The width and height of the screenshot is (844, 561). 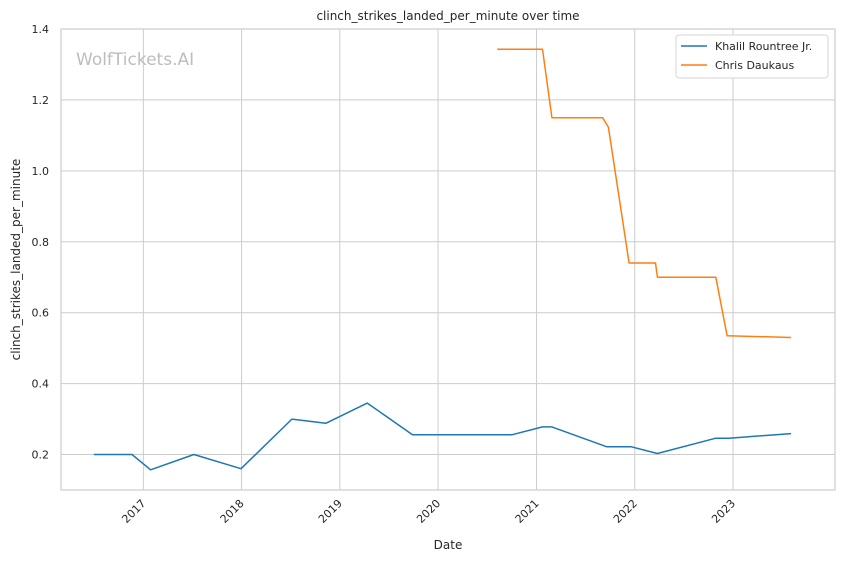 I want to click on x-tick-label: 2018, so click(x=232, y=511).